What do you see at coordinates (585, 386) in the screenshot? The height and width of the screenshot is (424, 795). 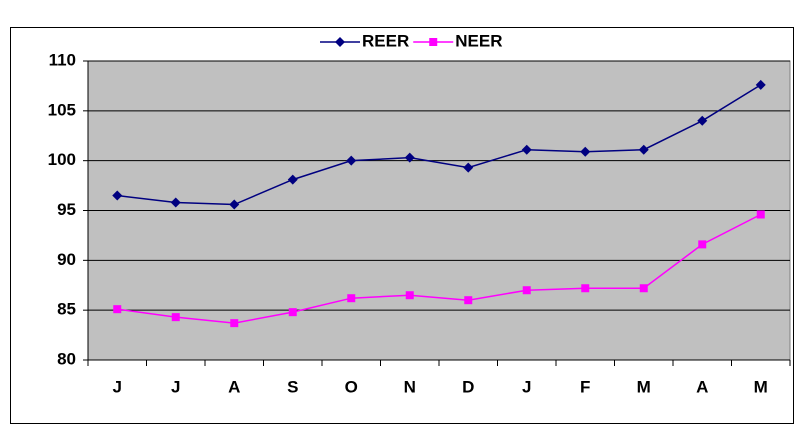 I see `x-tick-label: F` at bounding box center [585, 386].